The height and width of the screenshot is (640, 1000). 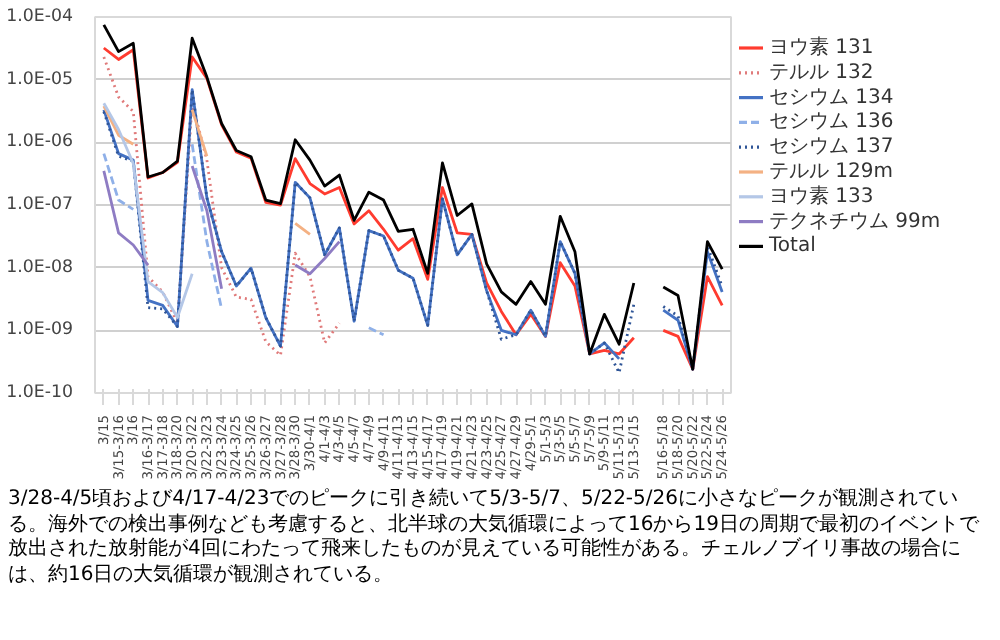 I want to click on legend-label: テルル 132, so click(x=821, y=72).